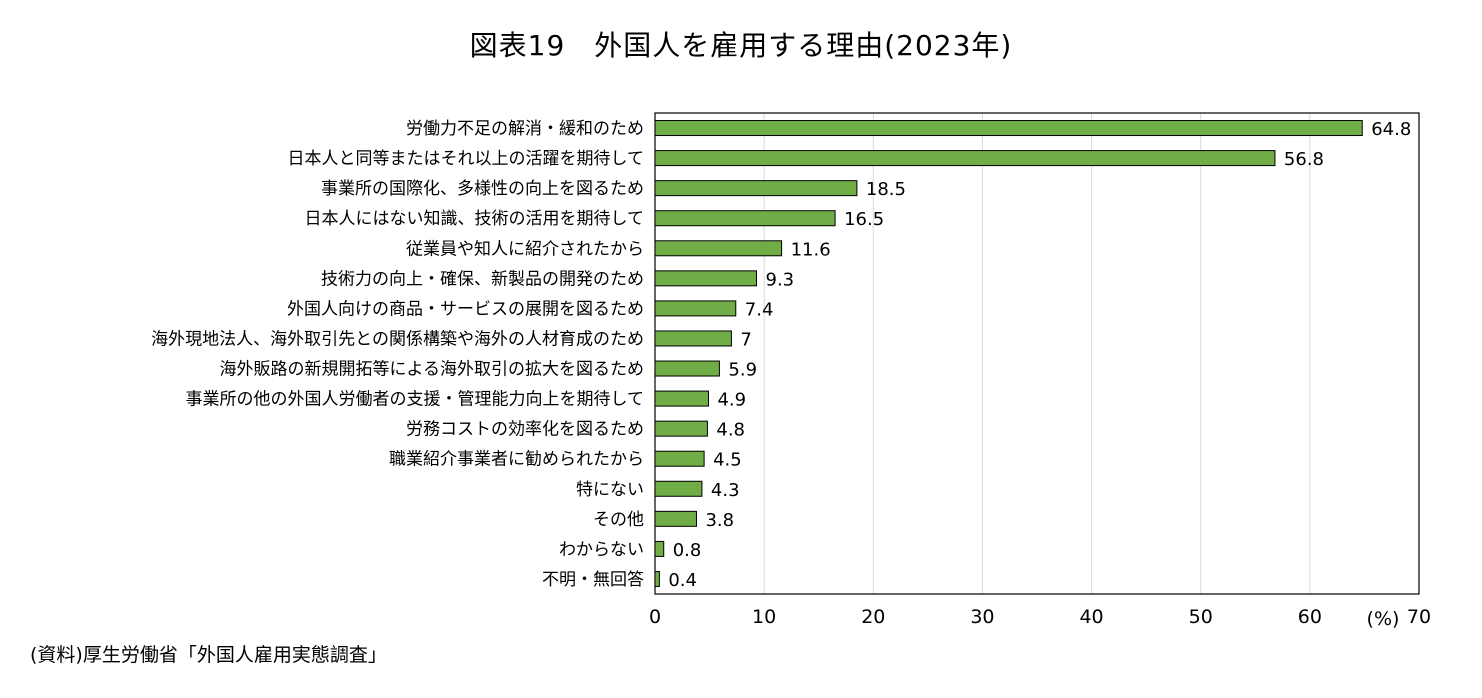 Image resolution: width=1482 pixels, height=698 pixels. I want to click on category-label: 職業紹介事業者に勧められたから, so click(516, 460).